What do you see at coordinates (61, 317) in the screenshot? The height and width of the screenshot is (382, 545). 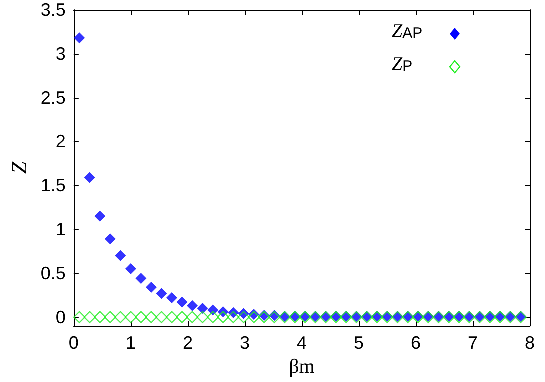 I see `y-tick-label: 0` at bounding box center [61, 317].